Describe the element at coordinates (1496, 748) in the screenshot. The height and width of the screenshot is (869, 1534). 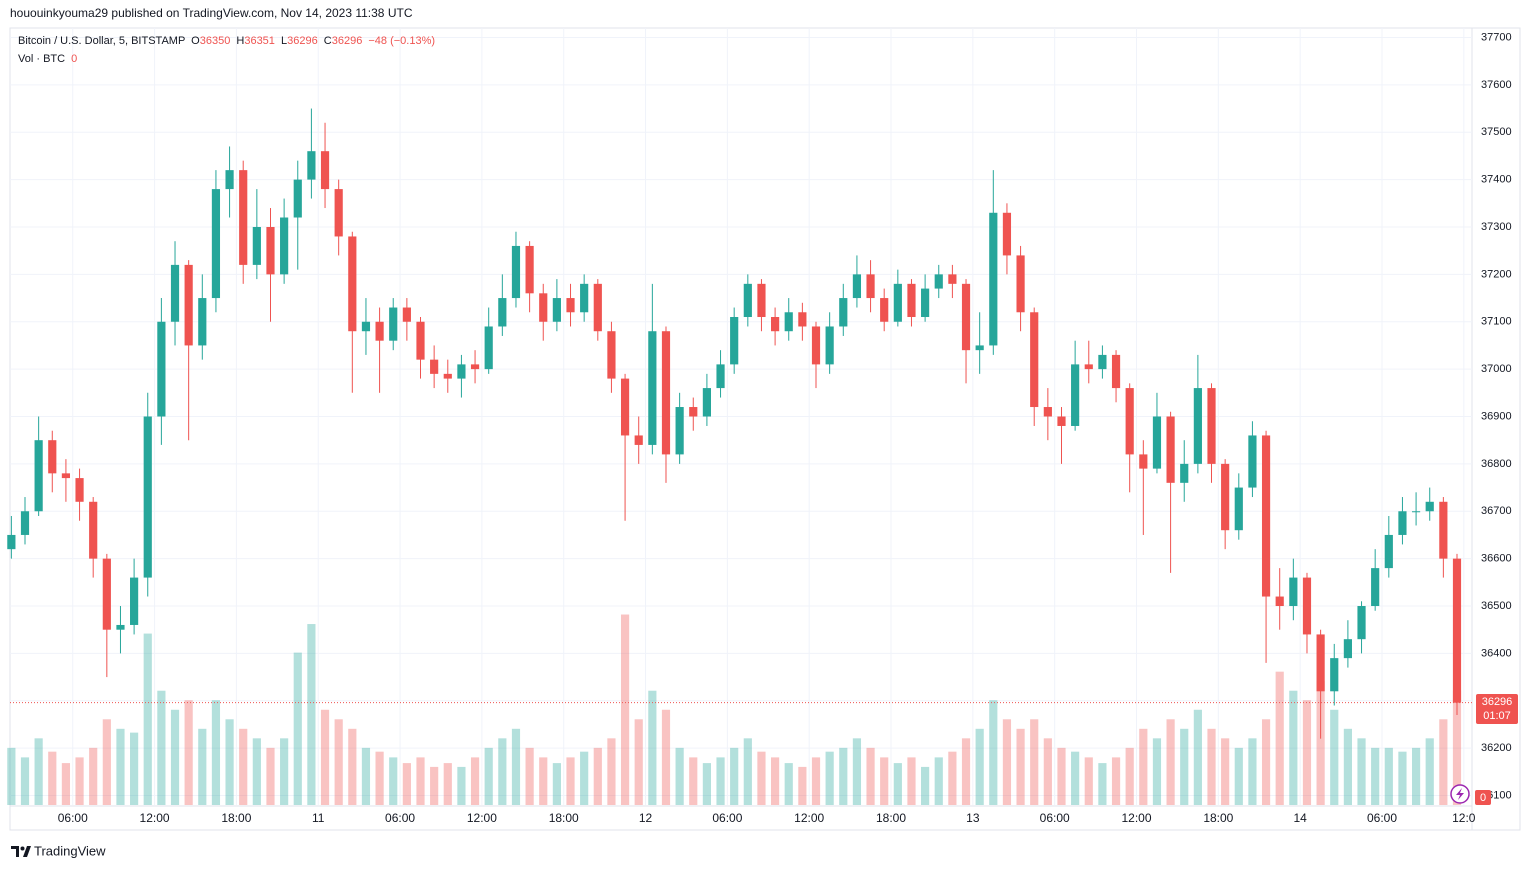
I see `y-tick-label: 36200` at that location.